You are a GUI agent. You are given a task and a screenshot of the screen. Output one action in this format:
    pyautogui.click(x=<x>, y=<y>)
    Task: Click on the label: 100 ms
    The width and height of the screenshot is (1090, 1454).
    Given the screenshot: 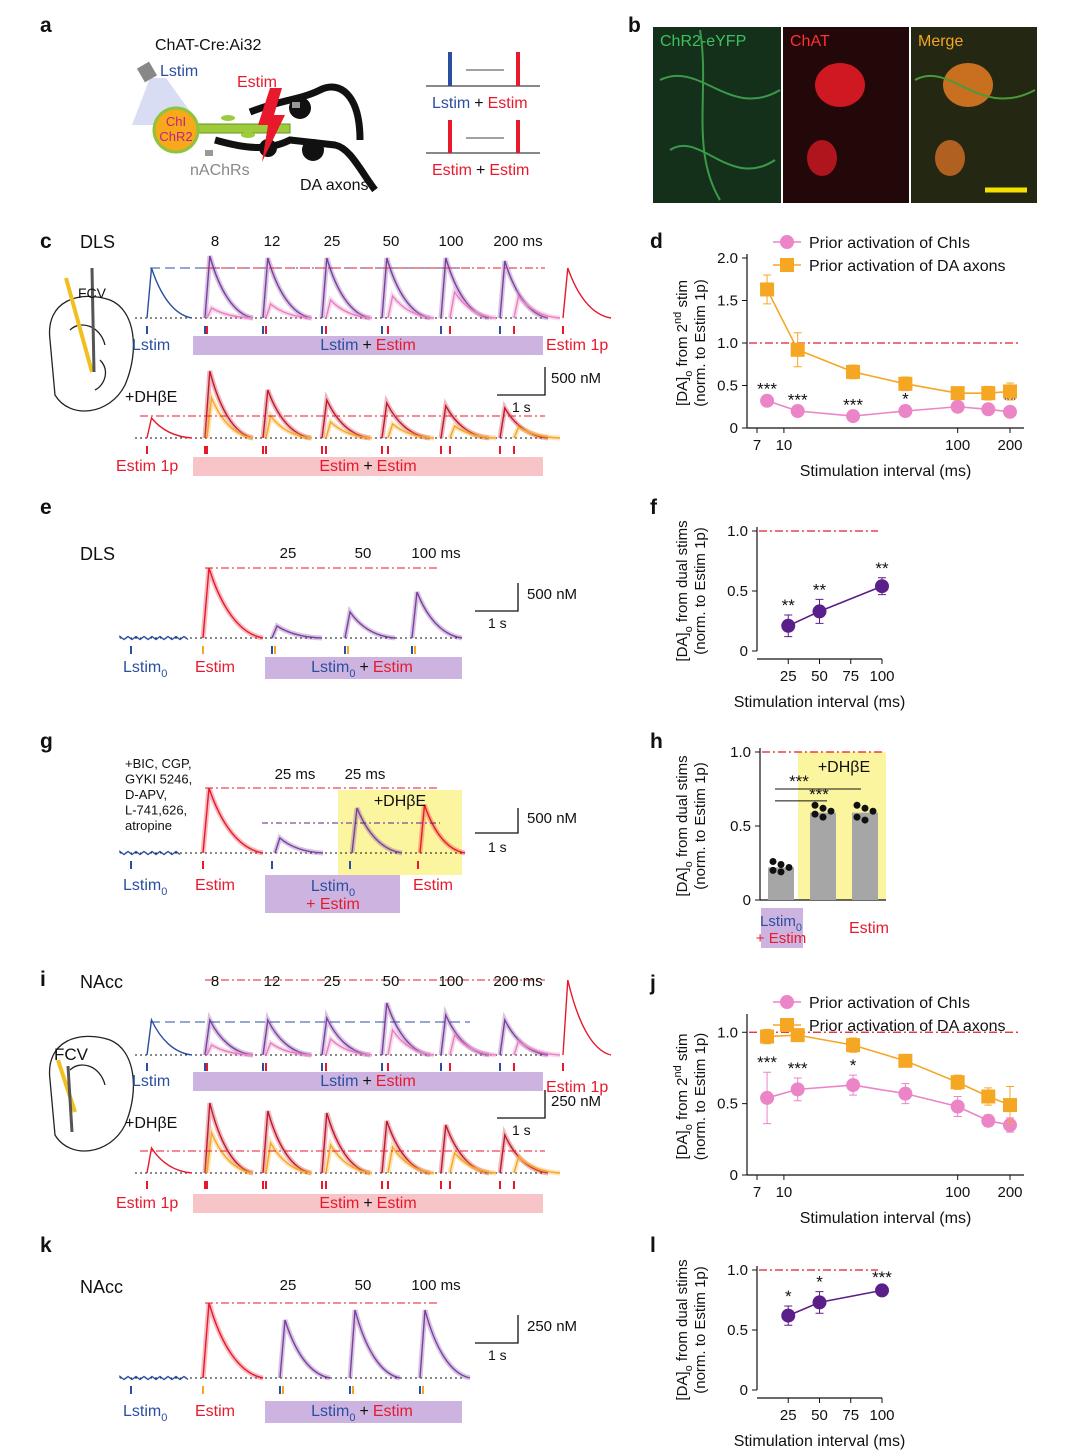 What is the action you would take?
    pyautogui.click(x=435, y=553)
    